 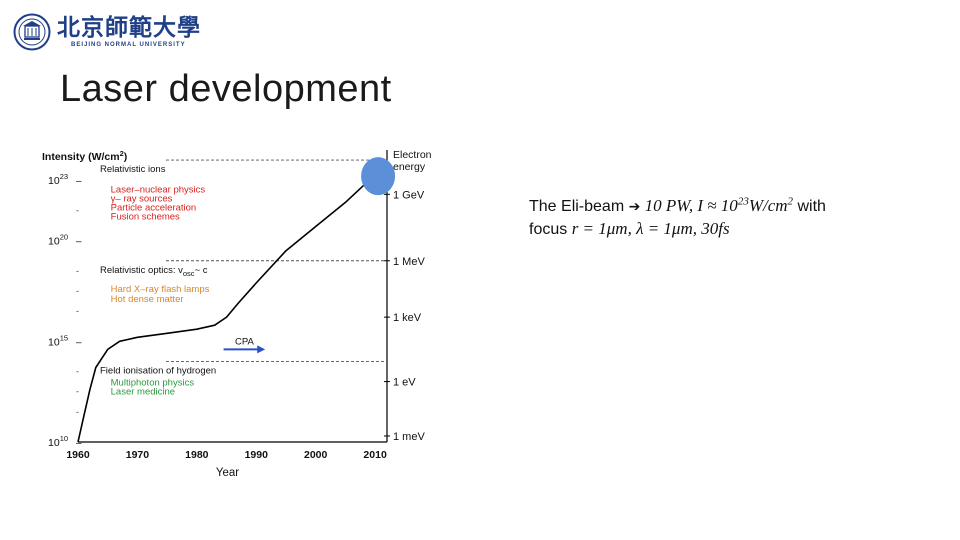 What do you see at coordinates (84, 156) in the screenshot?
I see `y-axis-label: Intensity (W/cm2)` at bounding box center [84, 156].